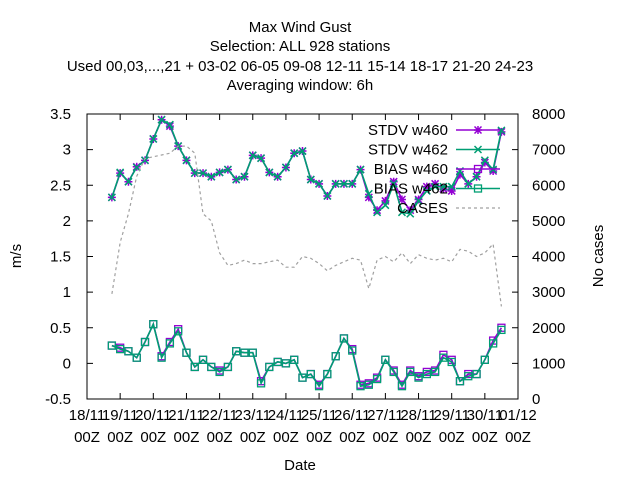 This screenshot has height=480, width=640. Describe the element at coordinates (300, 465) in the screenshot. I see `x-axis-label: Date` at that location.